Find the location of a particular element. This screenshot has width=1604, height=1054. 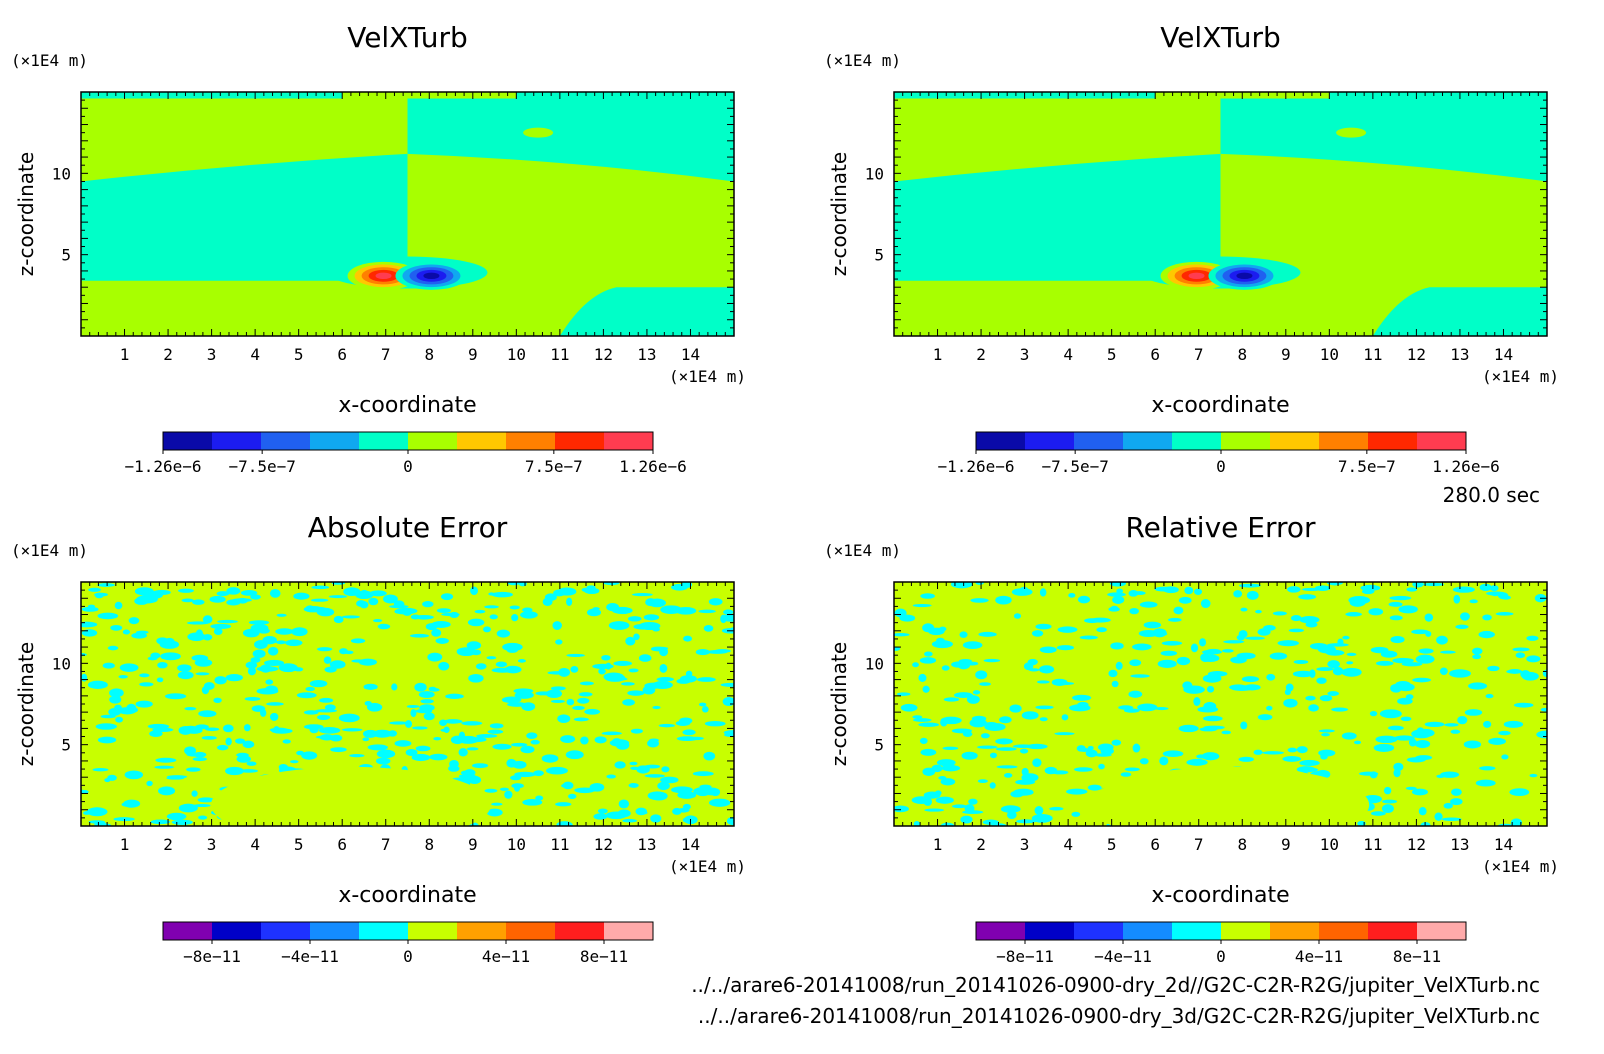

x-axis: 1 2 3 4 5 6 7 8 9 10 11 12 13 14(×1E4 m)x-coordinate is located at coordinates (1226, 745).